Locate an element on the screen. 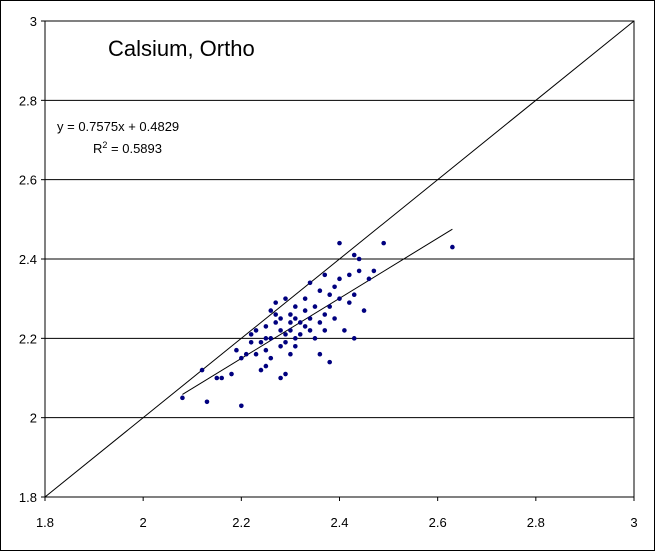 The image size is (655, 552). y-tick-label-0: 1.8 is located at coordinates (28, 497).